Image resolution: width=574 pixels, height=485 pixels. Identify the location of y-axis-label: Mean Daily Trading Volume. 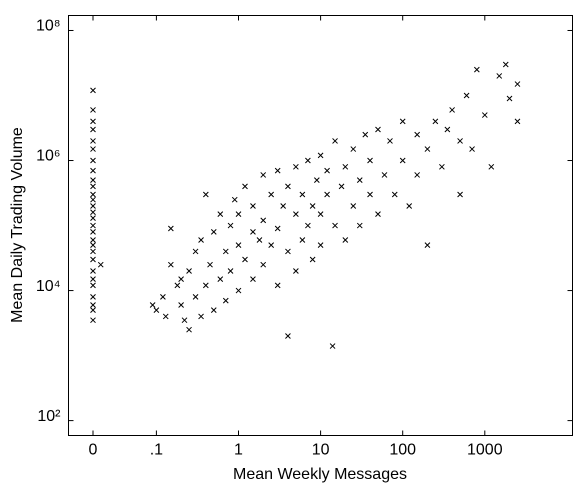
(17, 225).